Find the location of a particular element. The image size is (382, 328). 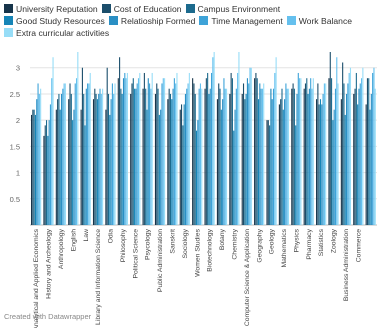

x-tick-label: Geography is located at coordinates (259, 245).